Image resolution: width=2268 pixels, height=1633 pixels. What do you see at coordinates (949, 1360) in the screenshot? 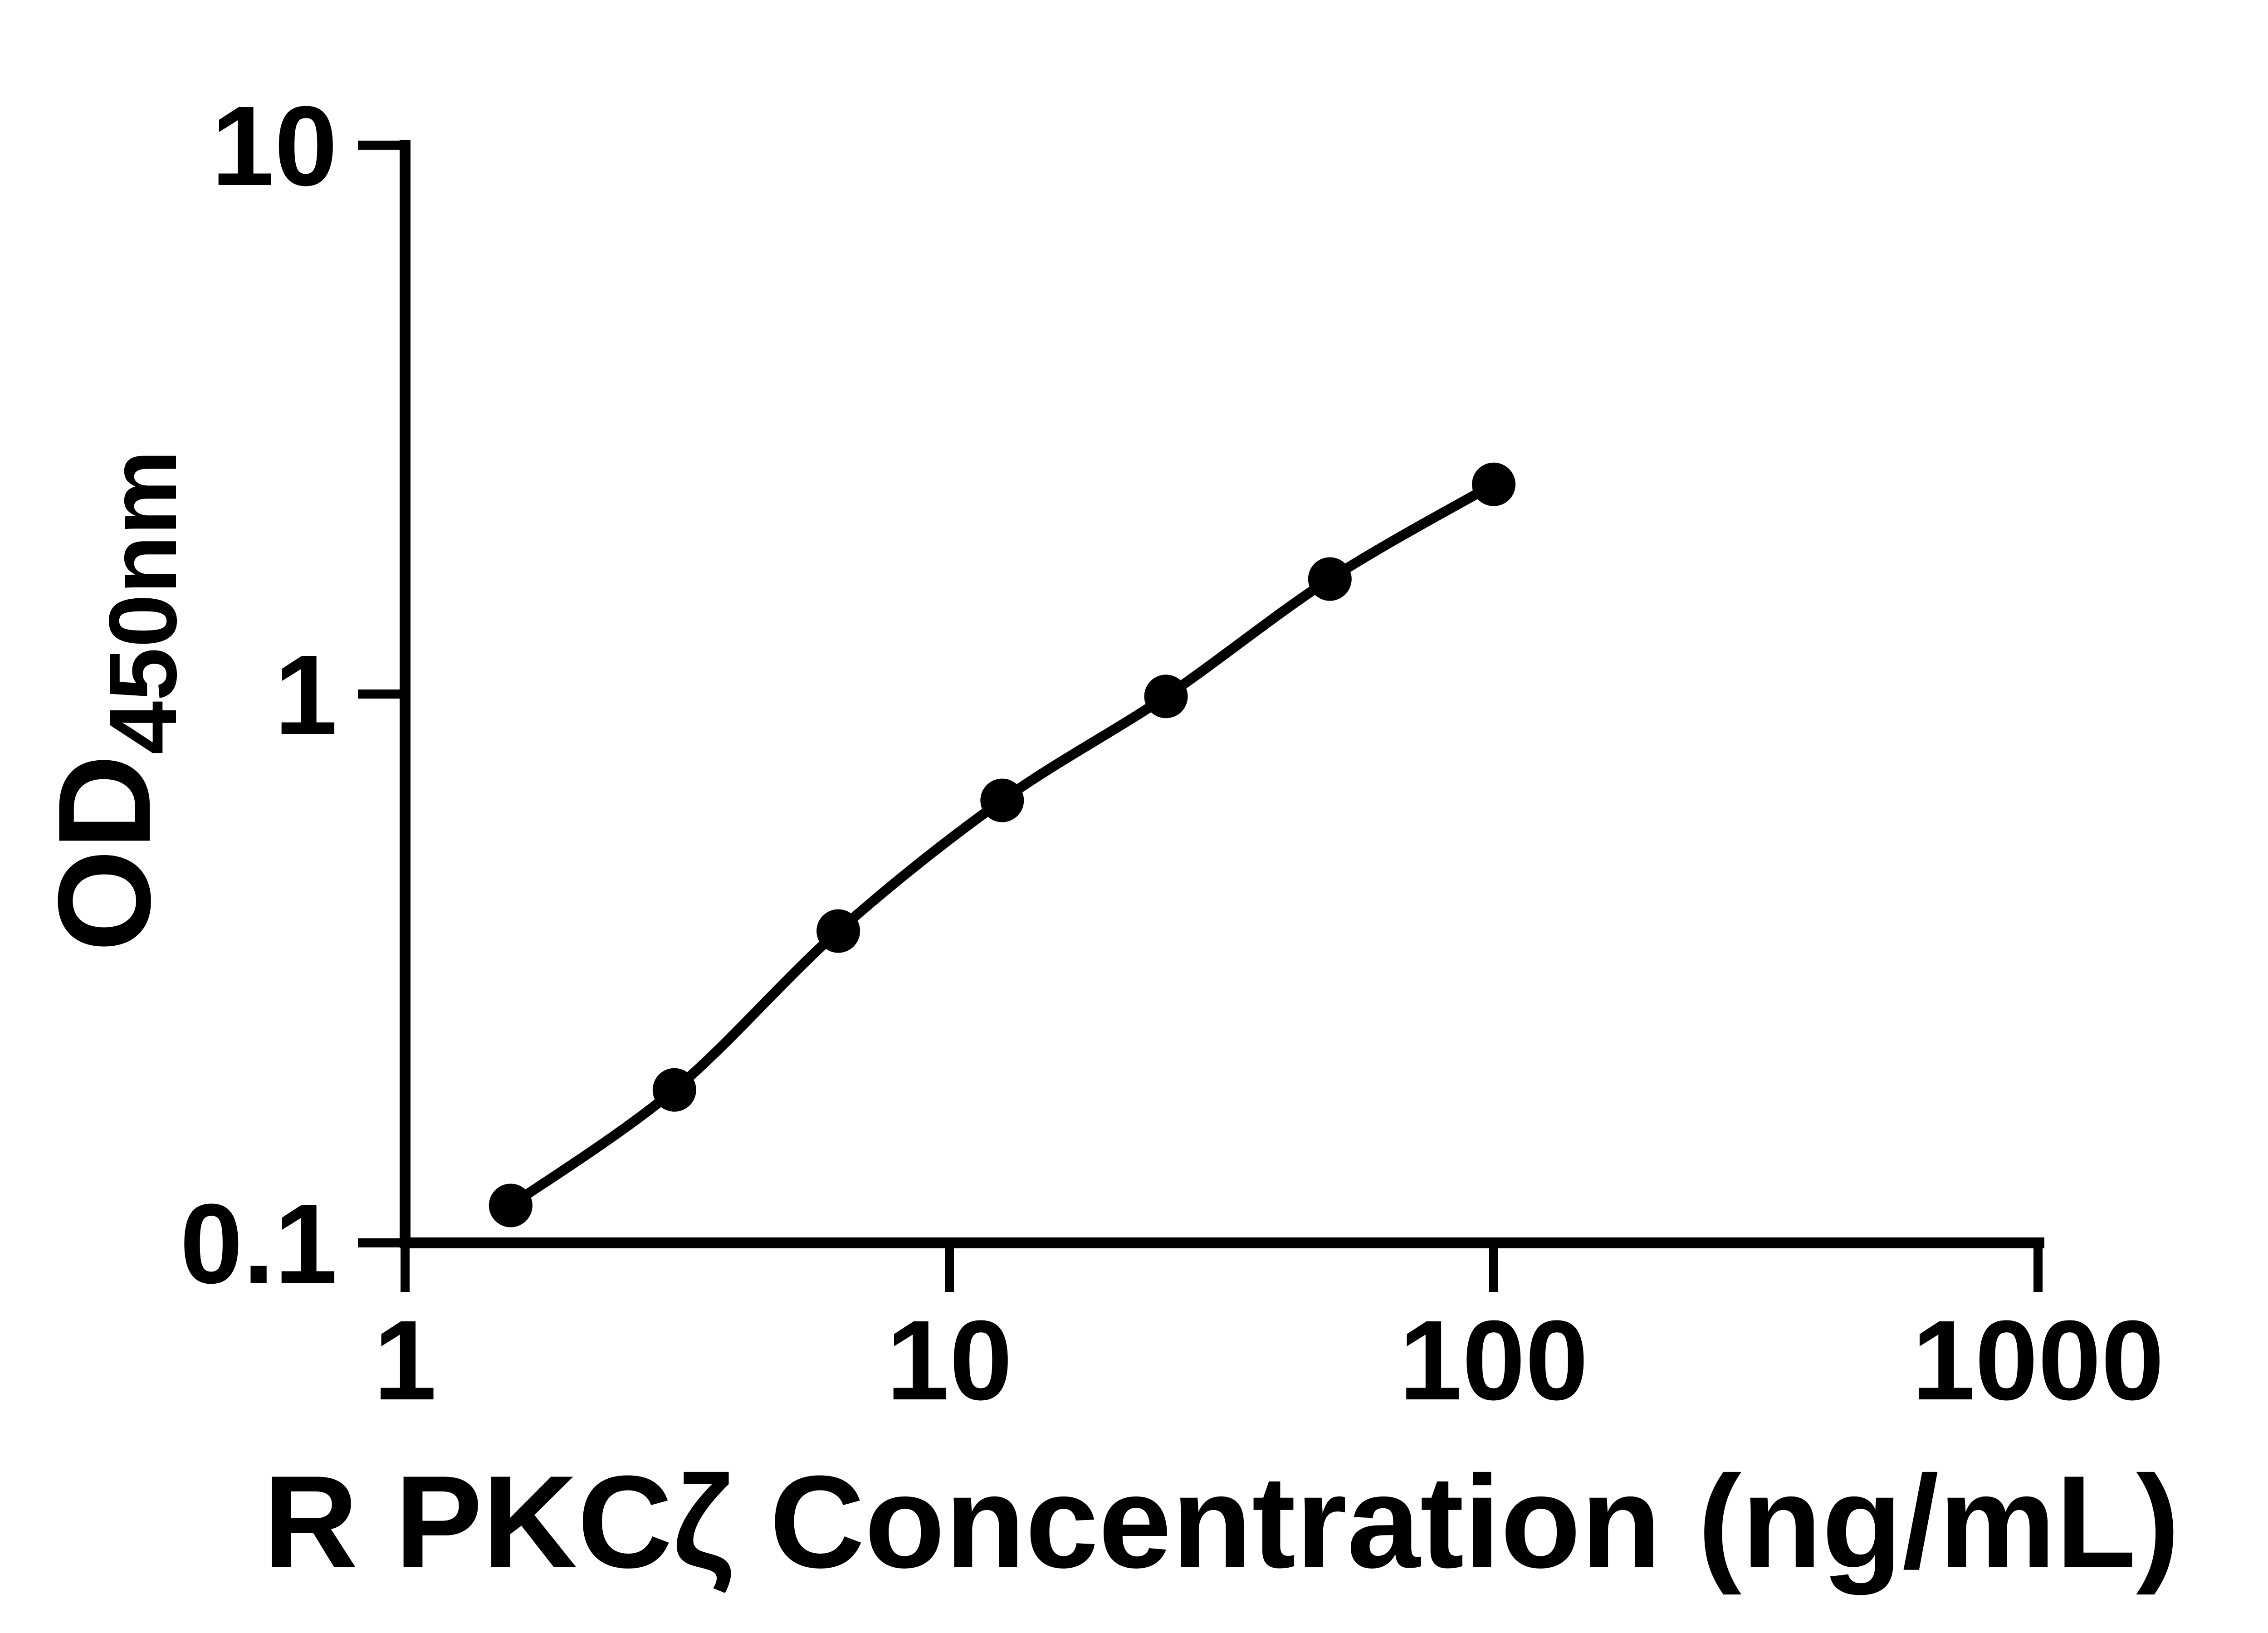
I see `x-tick-label: 10` at bounding box center [949, 1360].